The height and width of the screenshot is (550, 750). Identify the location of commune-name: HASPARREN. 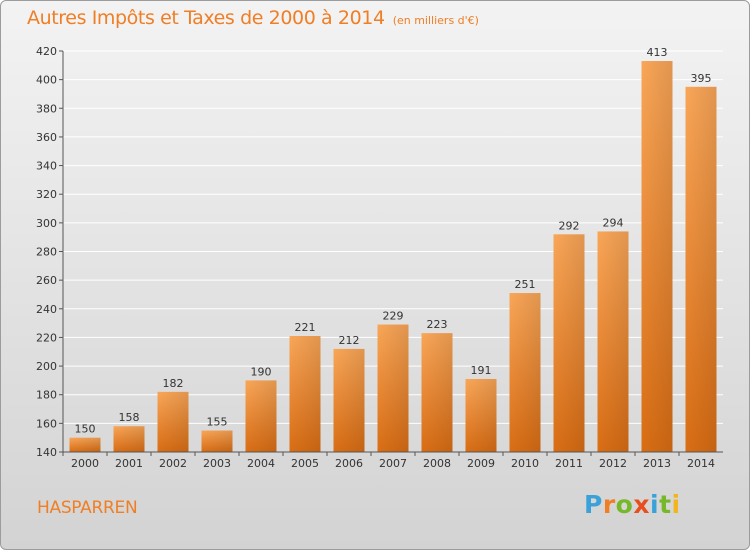
(87, 508).